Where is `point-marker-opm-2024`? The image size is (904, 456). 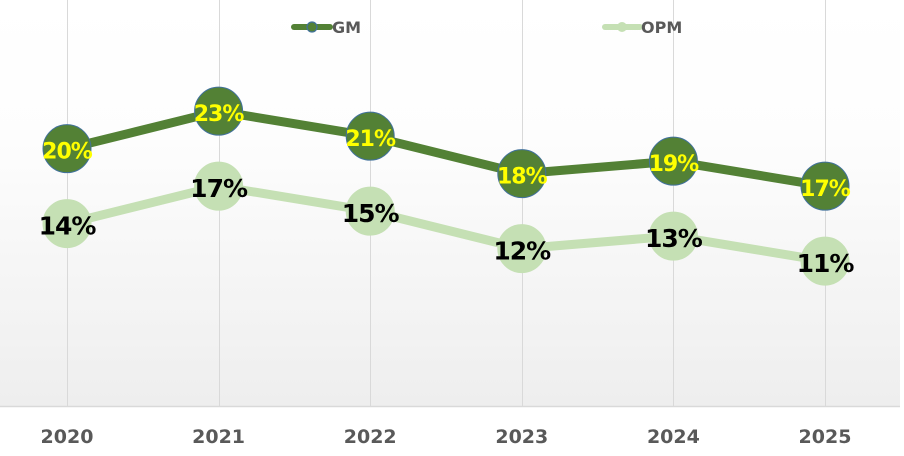 point-marker-opm-2024 is located at coordinates (673, 236).